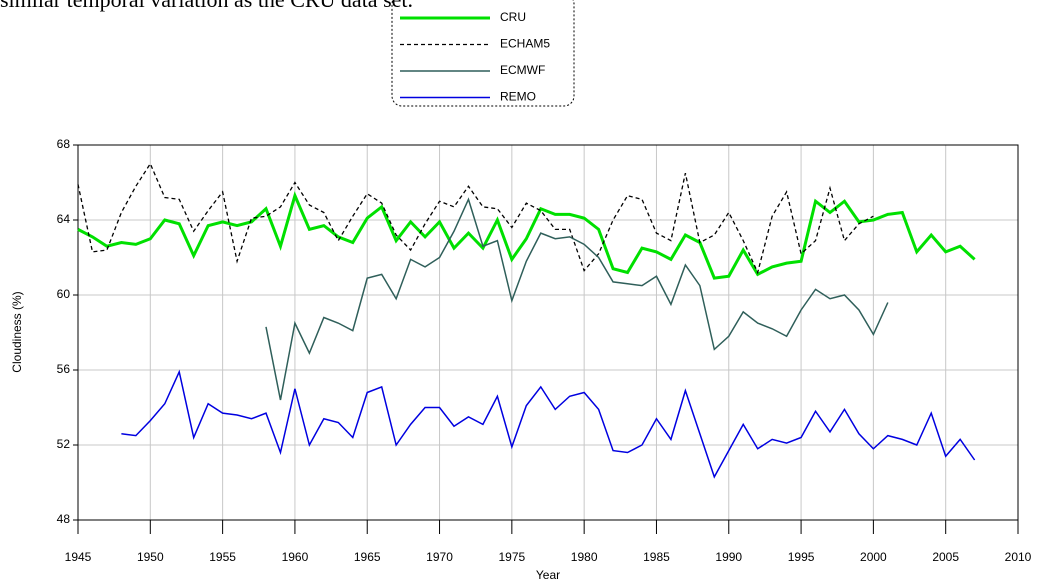 Image resolution: width=1037 pixels, height=583 pixels. What do you see at coordinates (222, 557) in the screenshot?
I see `x-tick-label: 1955` at bounding box center [222, 557].